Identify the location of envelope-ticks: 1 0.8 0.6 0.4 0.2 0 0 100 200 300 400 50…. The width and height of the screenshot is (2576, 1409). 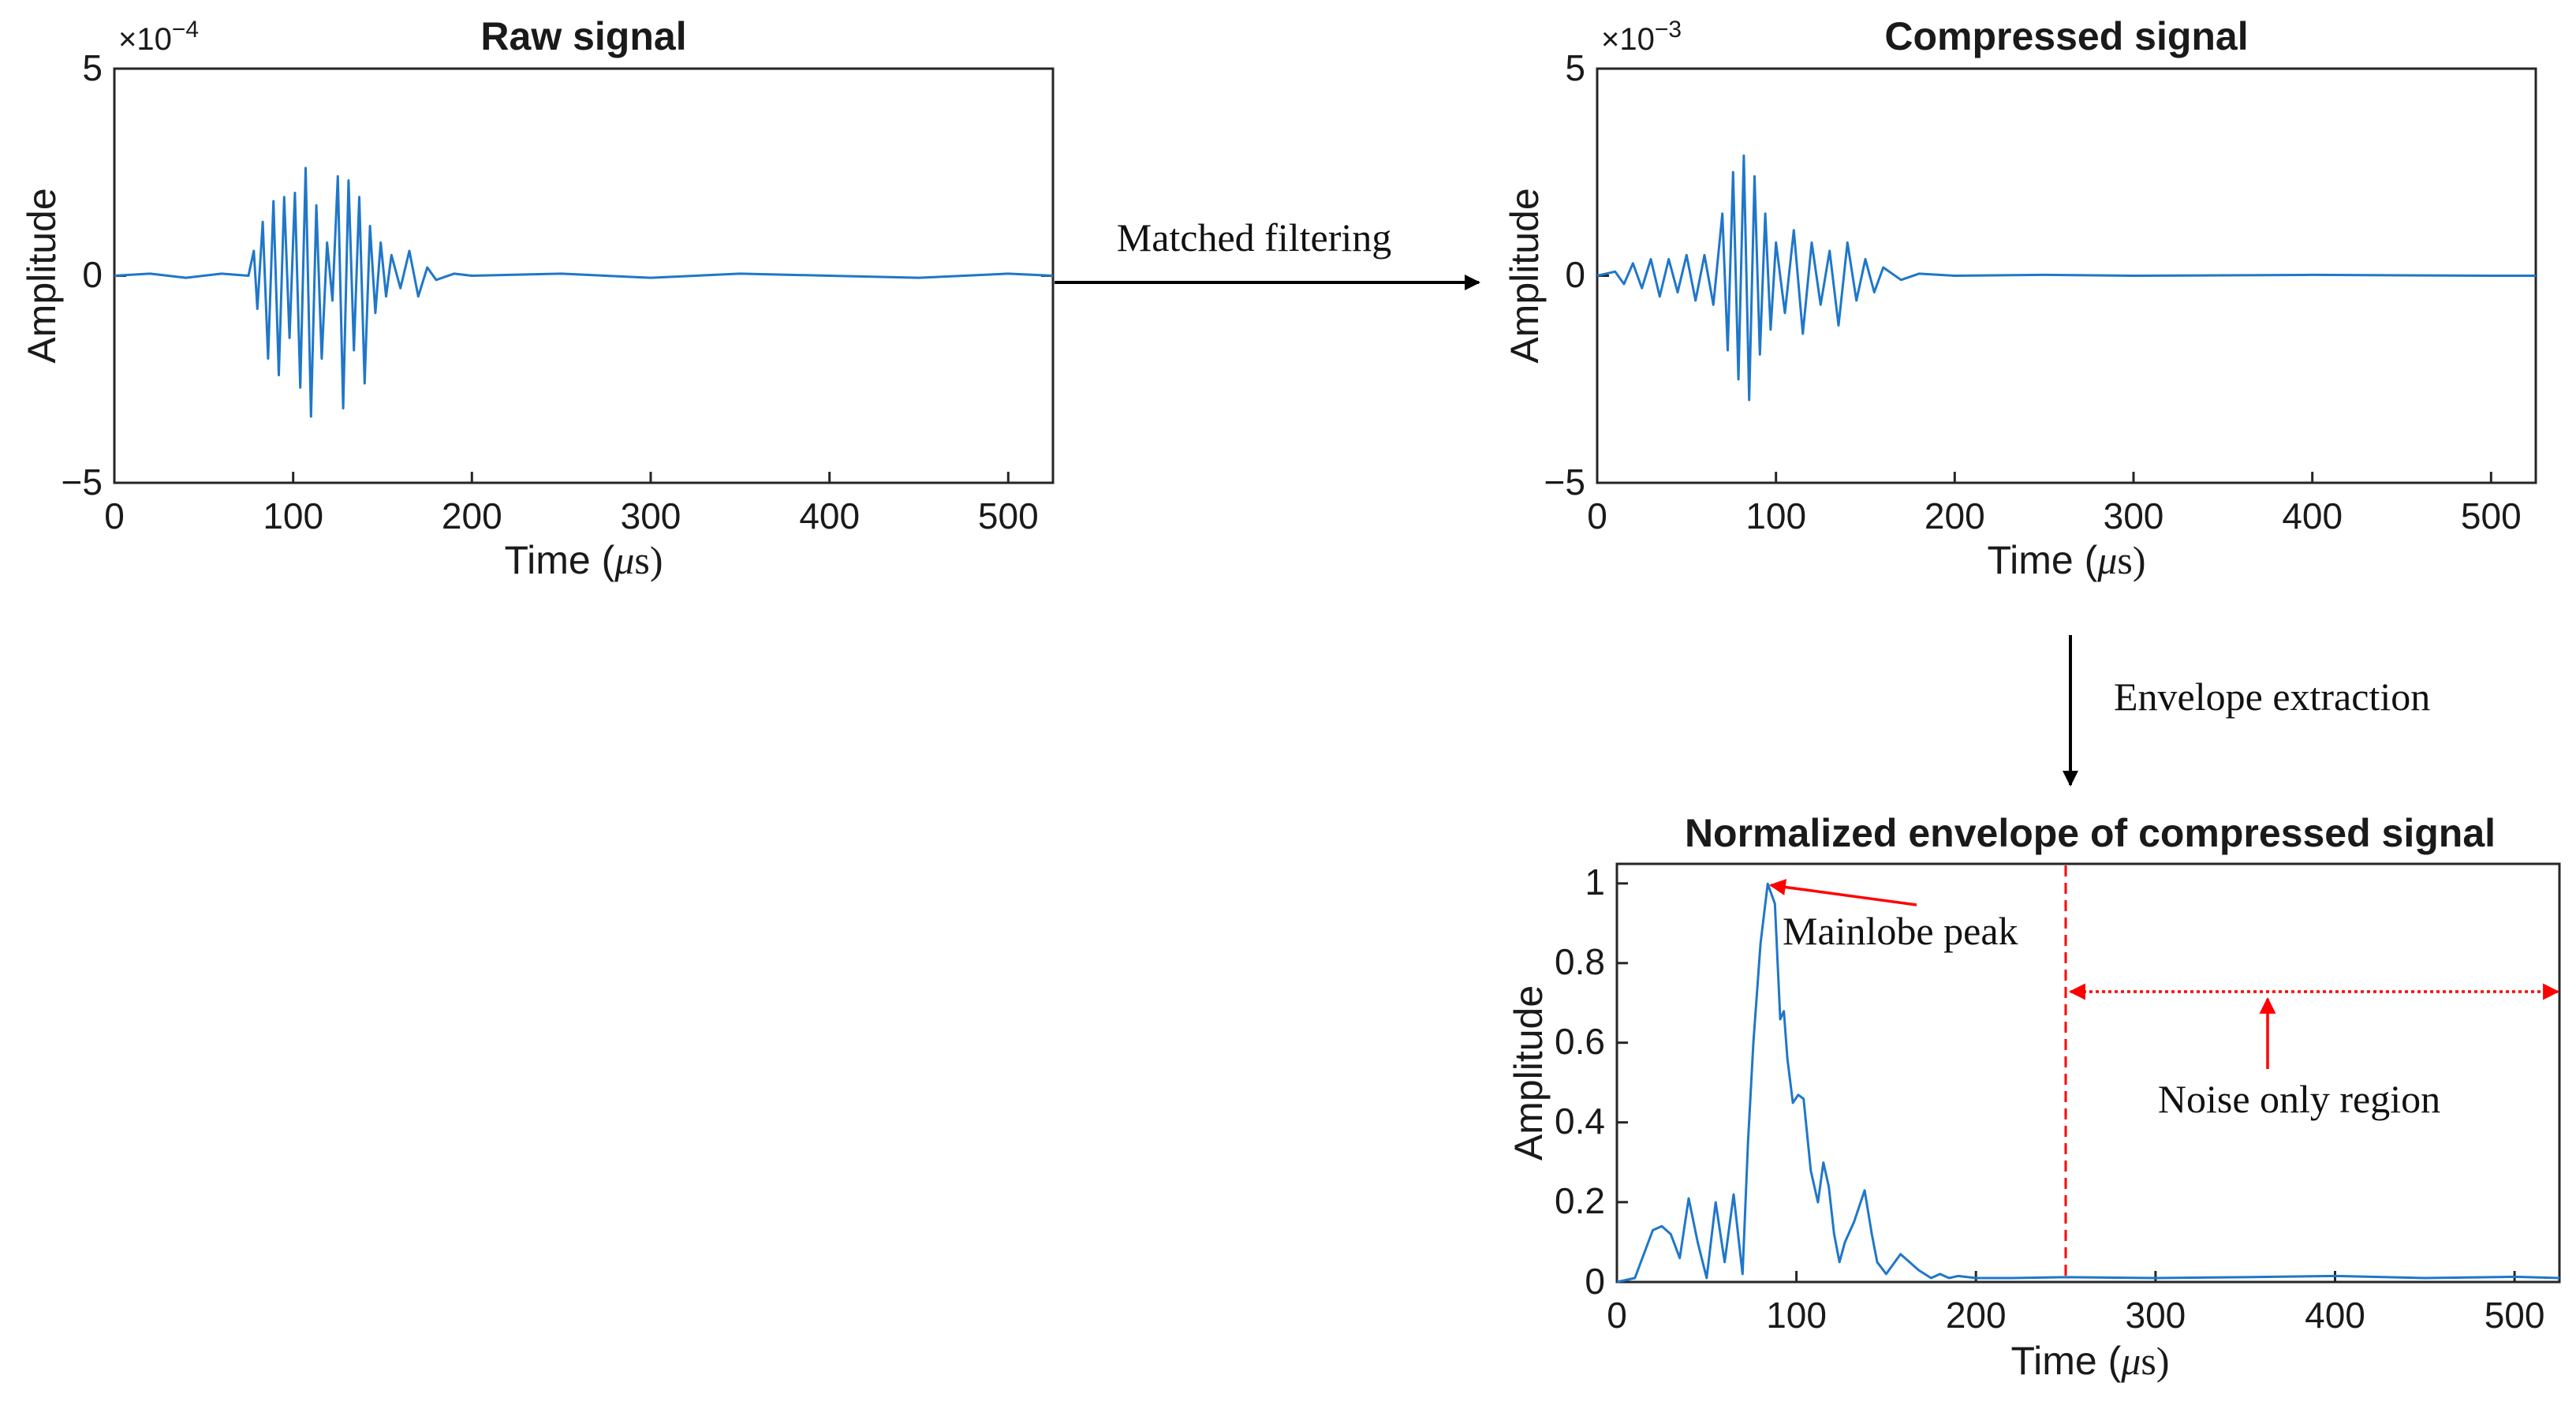
(2049, 1099).